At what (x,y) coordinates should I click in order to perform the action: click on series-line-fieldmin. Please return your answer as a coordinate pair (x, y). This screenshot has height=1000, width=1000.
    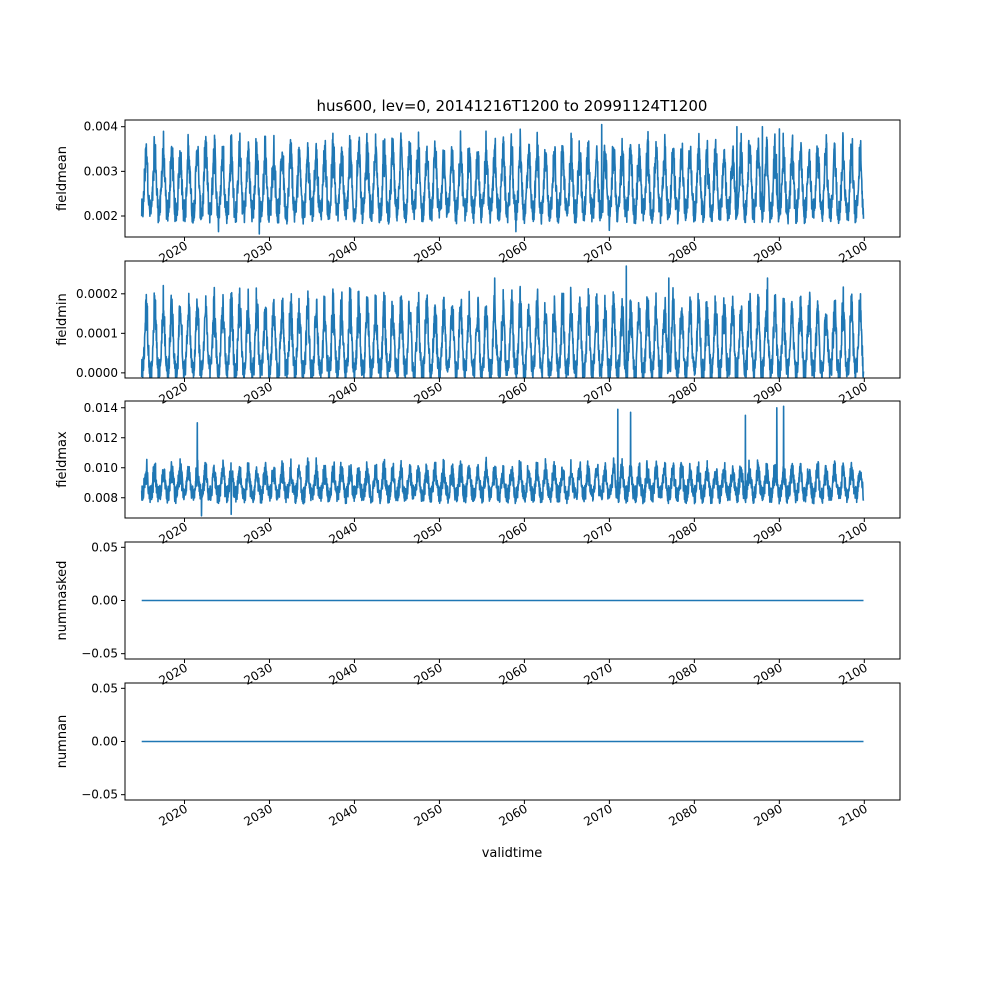
    Looking at the image, I should click on (502, 321).